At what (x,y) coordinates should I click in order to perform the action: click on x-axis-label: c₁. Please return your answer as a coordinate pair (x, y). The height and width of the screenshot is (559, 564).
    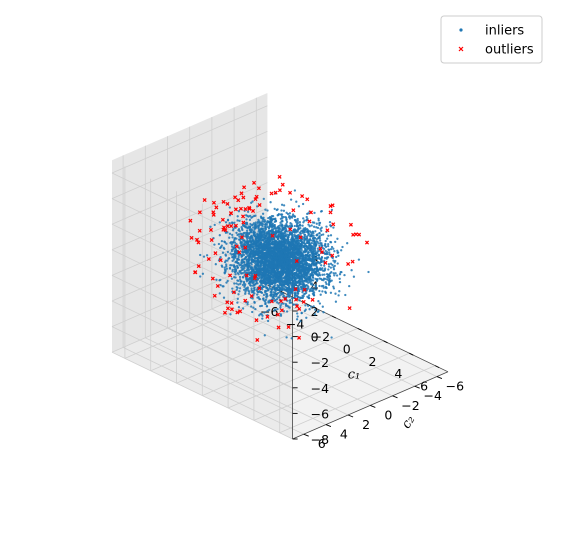
    Looking at the image, I should click on (354, 374).